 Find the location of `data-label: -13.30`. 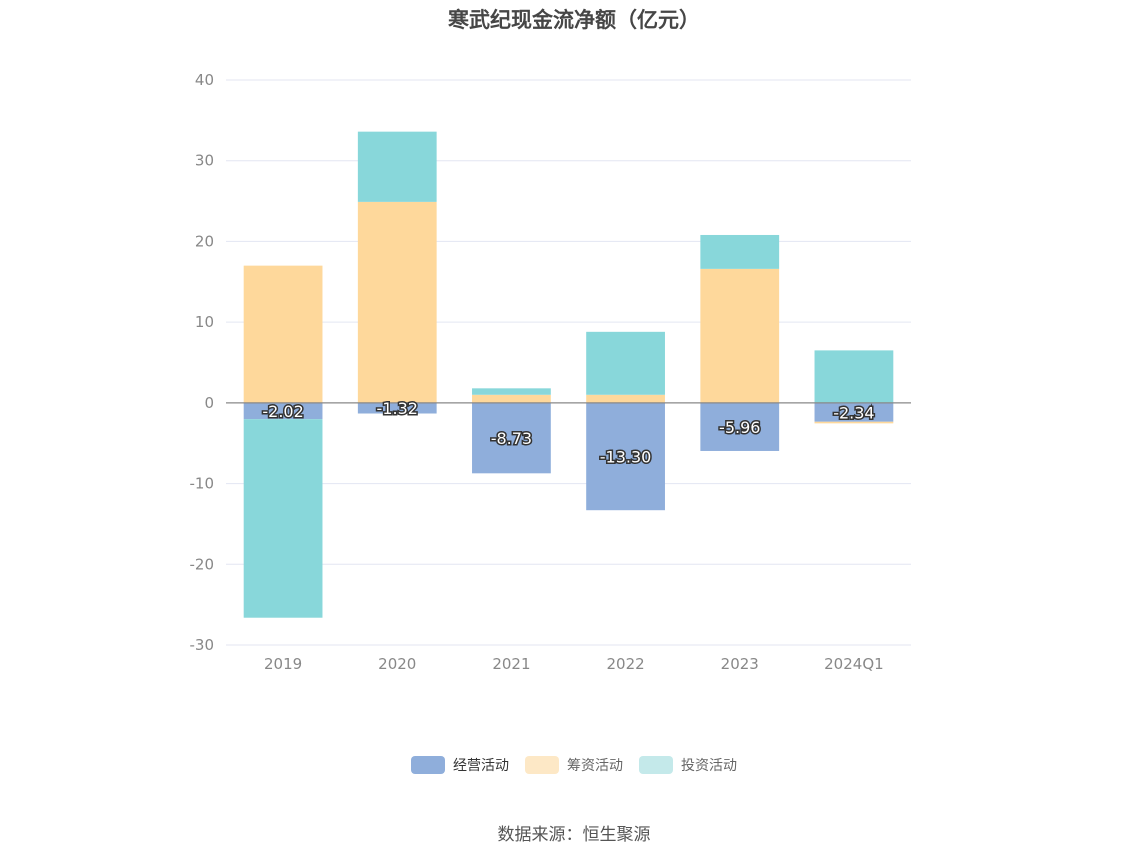

data-label: -13.30 is located at coordinates (626, 457).